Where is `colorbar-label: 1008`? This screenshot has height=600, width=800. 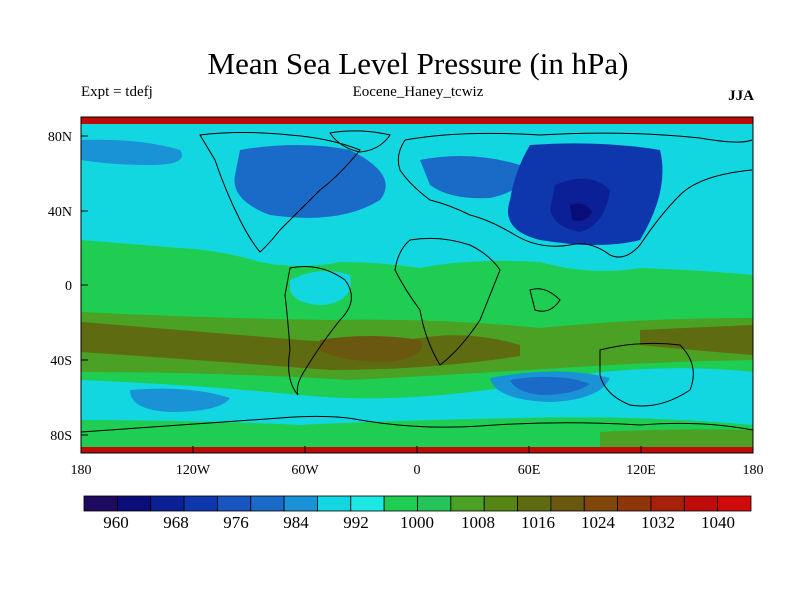 colorbar-label: 1008 is located at coordinates (478, 522).